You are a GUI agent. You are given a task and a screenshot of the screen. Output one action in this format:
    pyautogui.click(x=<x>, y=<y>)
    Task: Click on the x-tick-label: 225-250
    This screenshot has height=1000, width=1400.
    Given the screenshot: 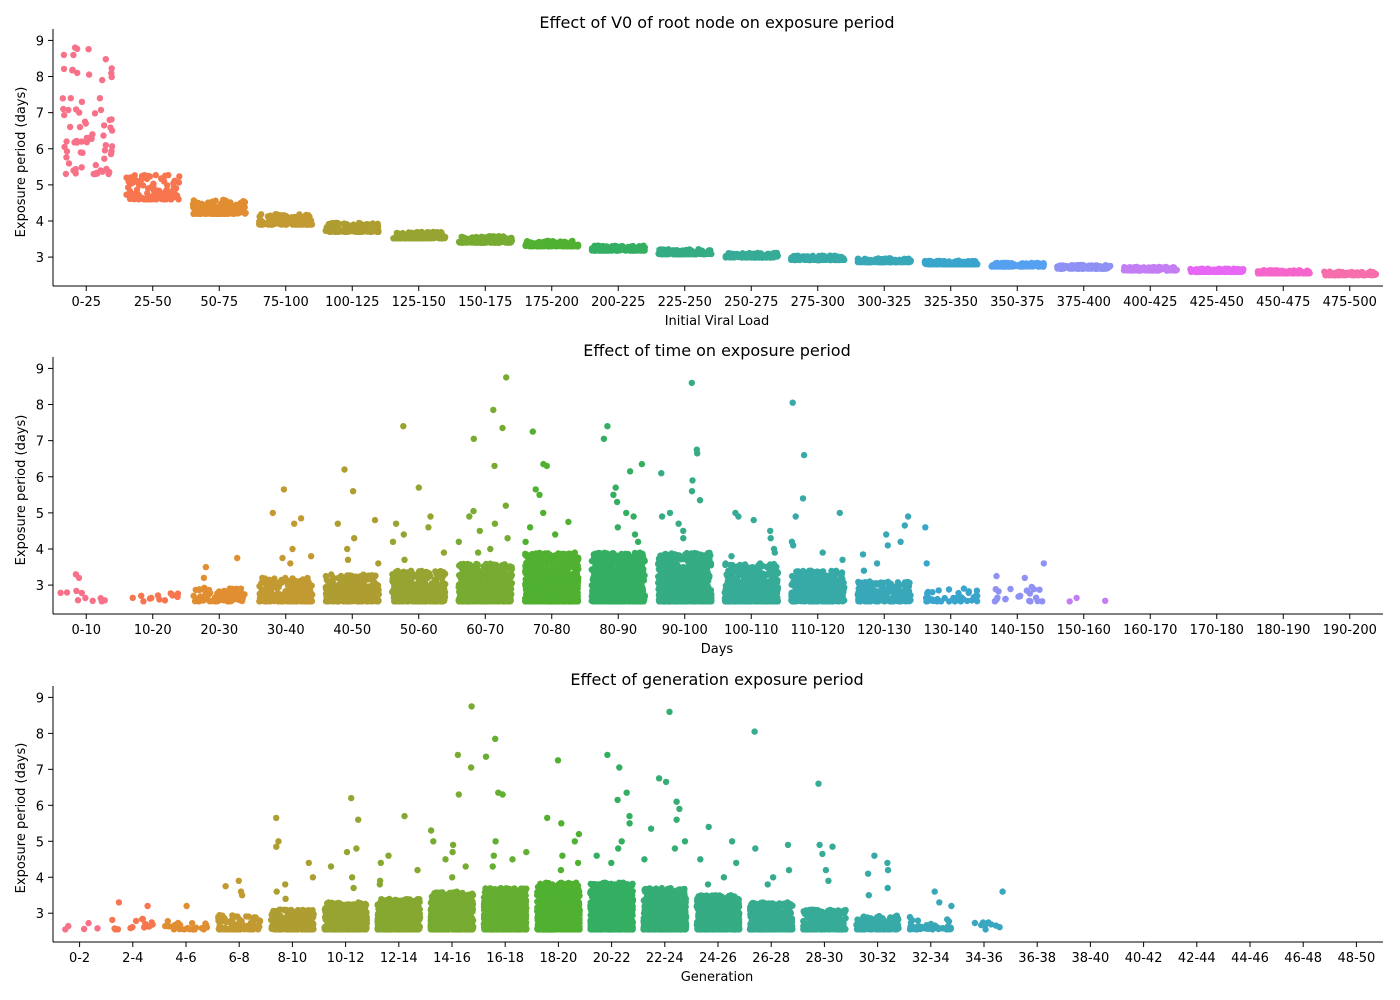 What is the action you would take?
    pyautogui.click(x=685, y=302)
    